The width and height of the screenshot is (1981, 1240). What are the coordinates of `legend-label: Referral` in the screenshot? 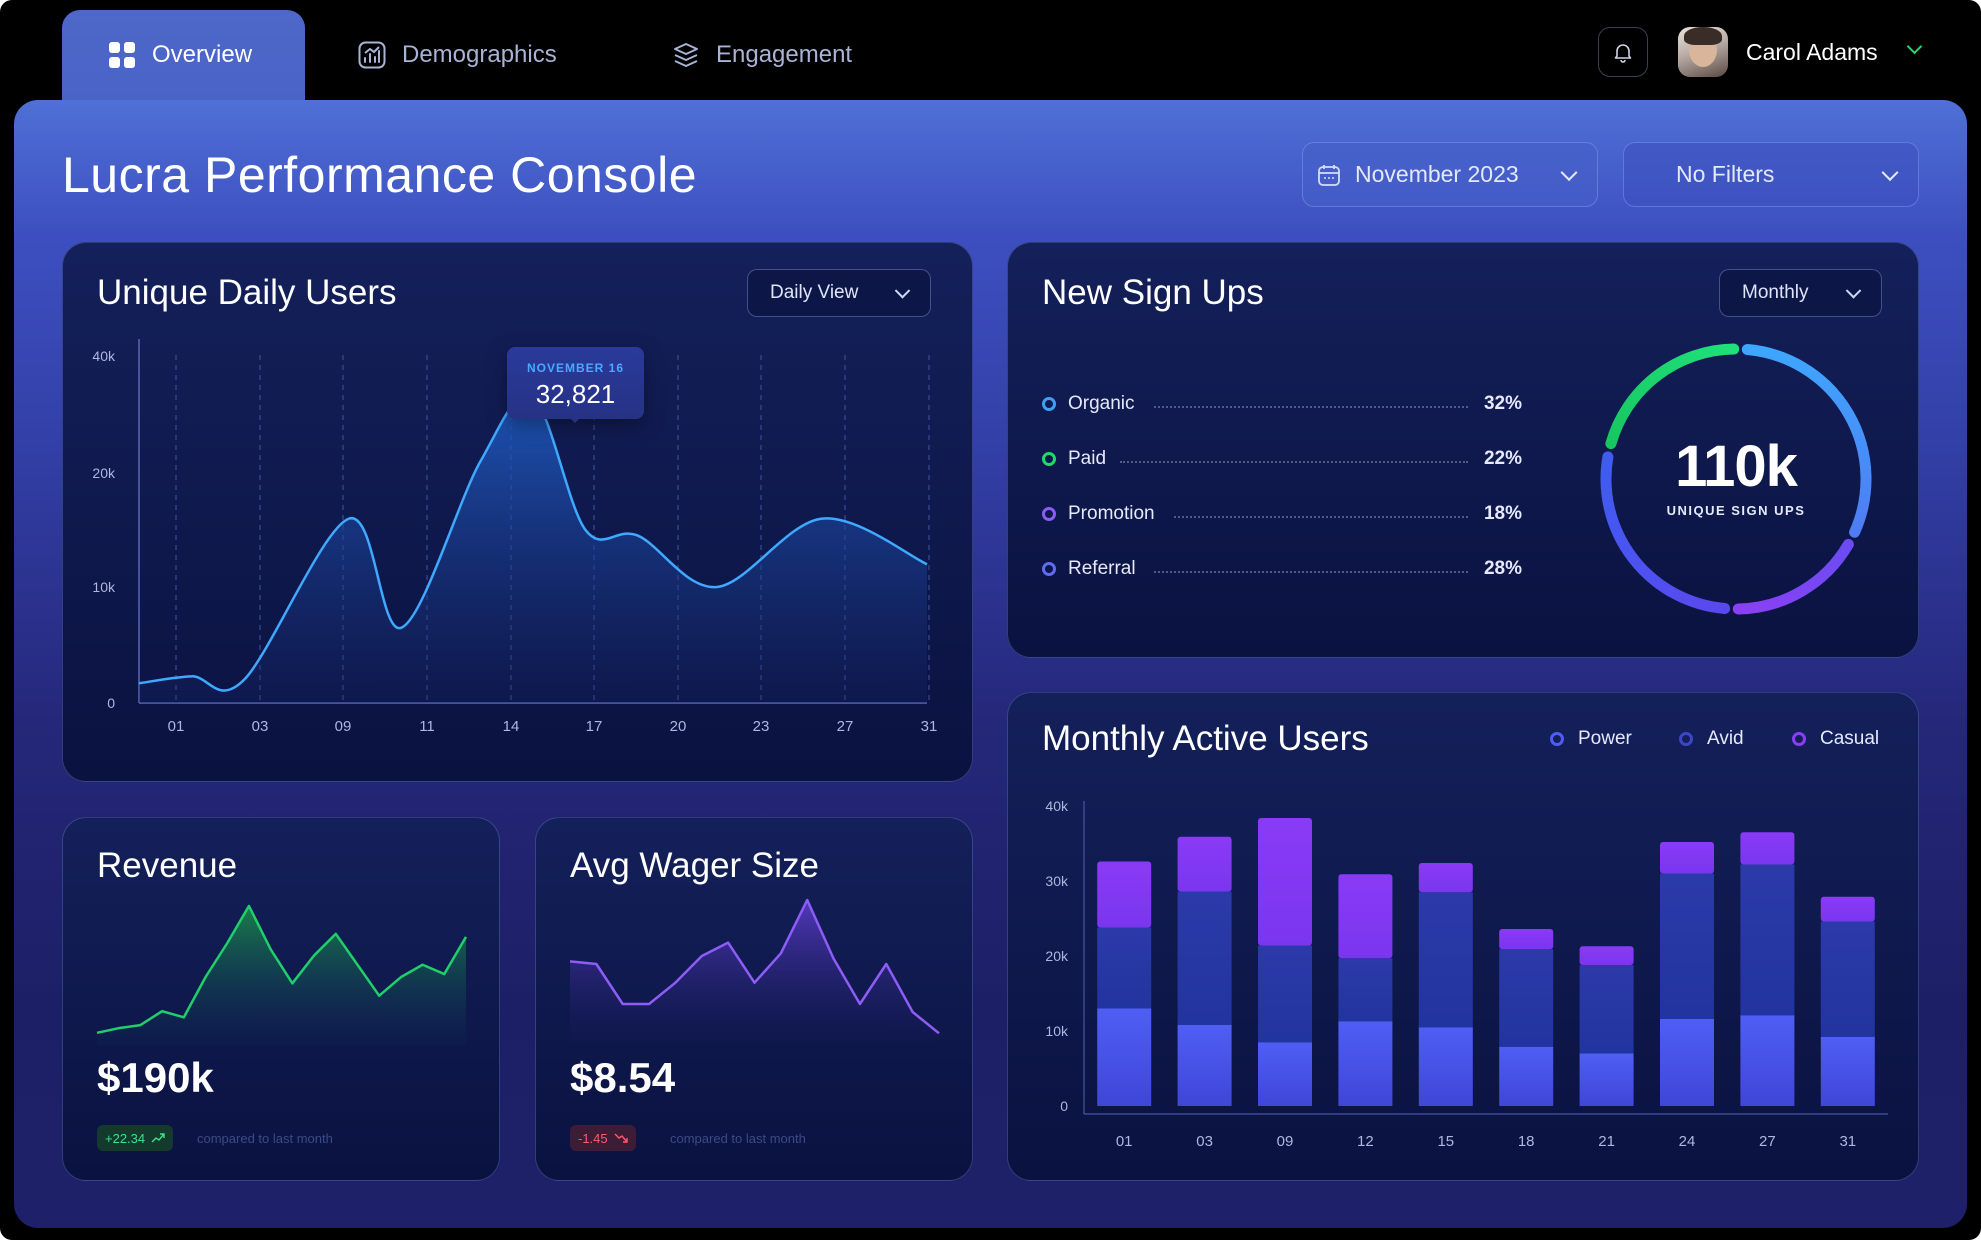 It's located at (1102, 568).